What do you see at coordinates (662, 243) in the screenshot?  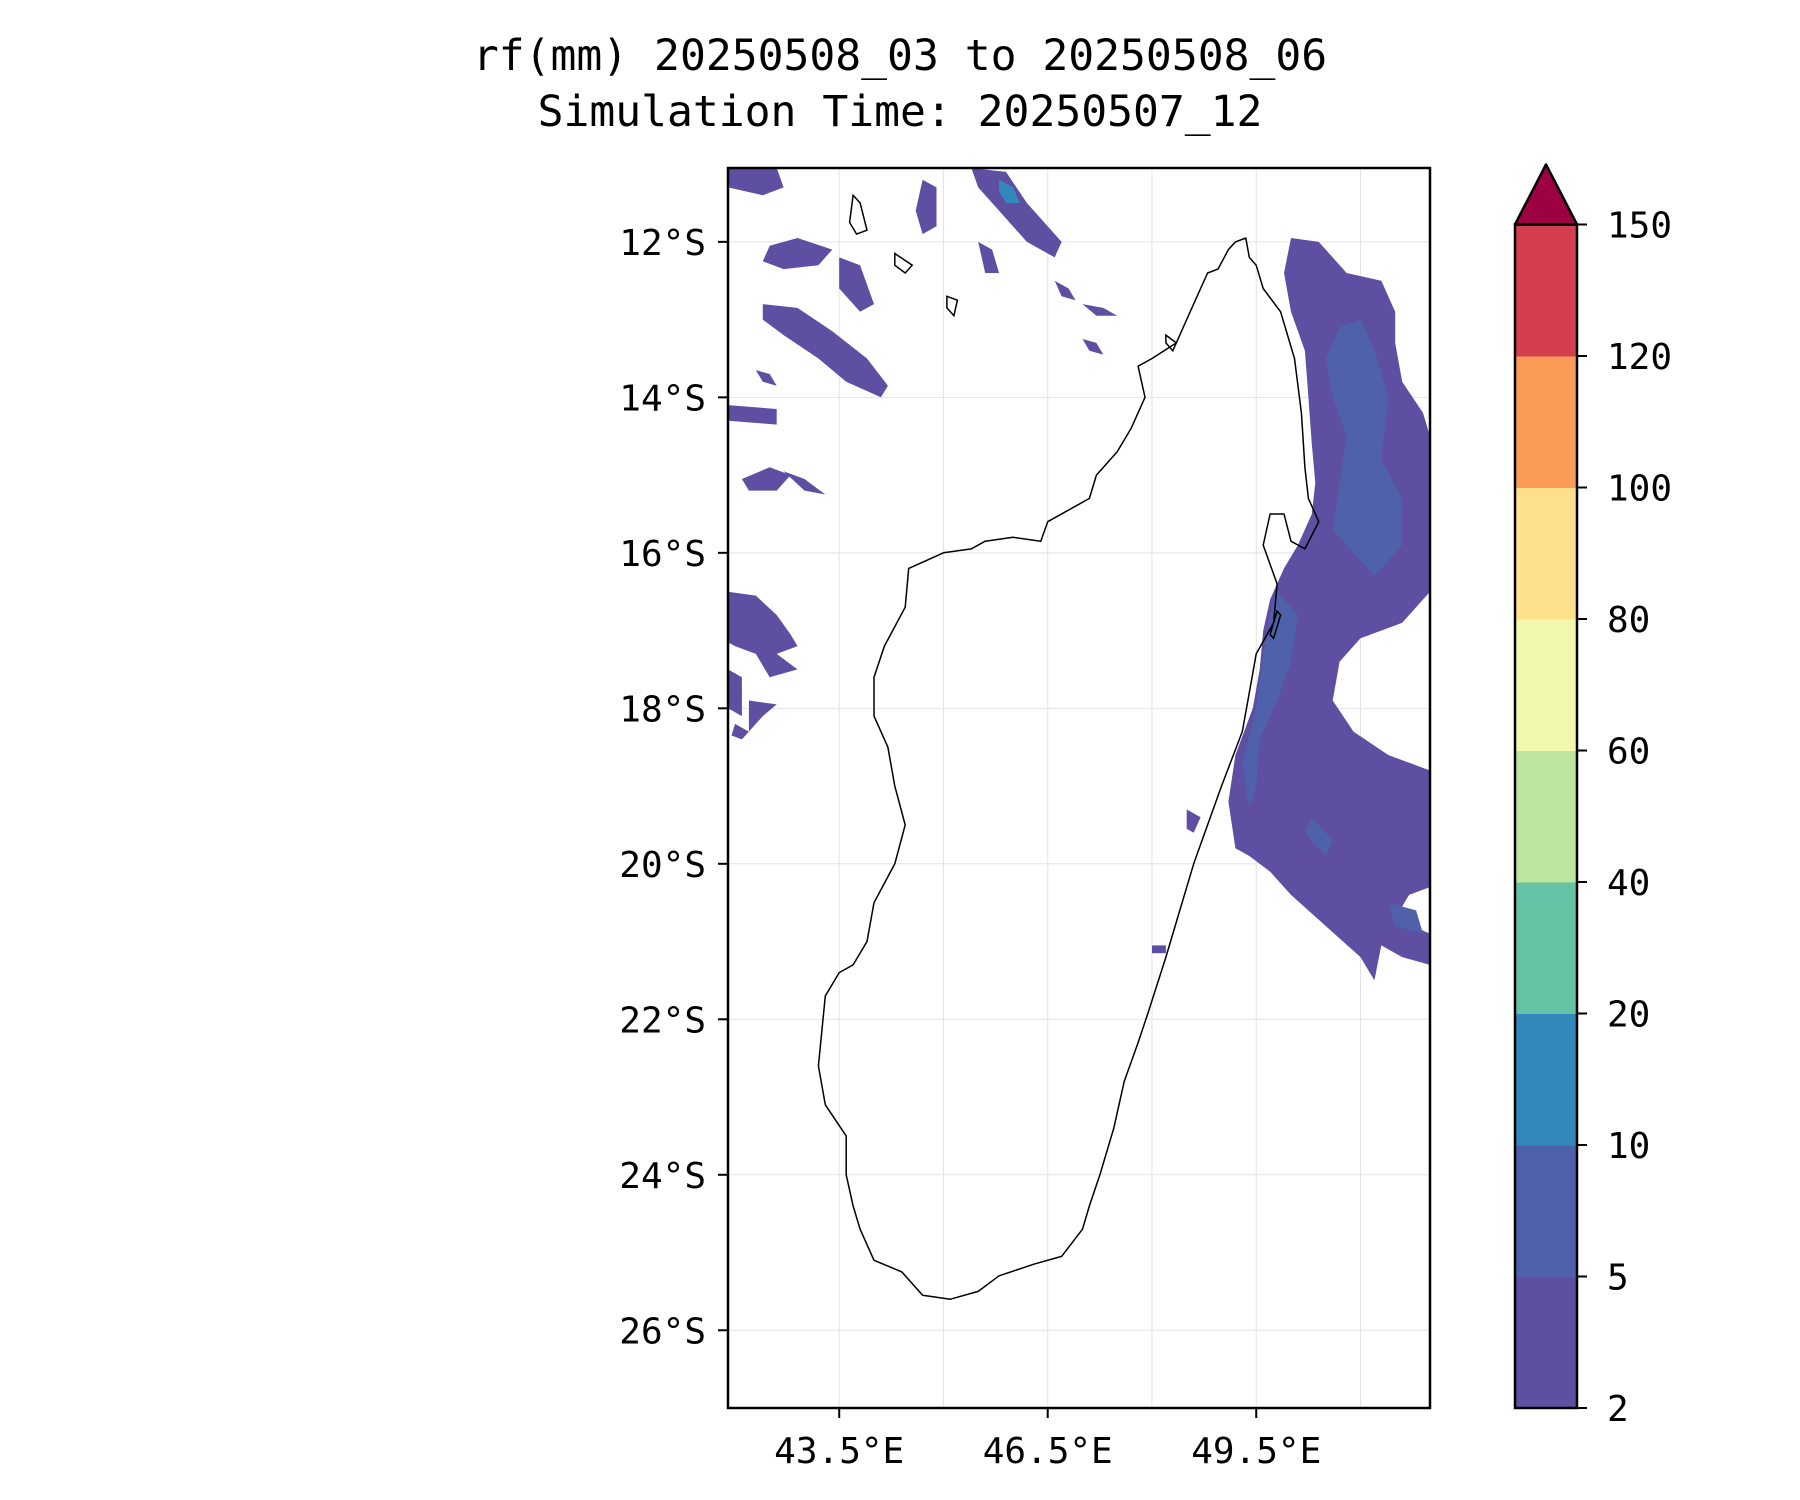 I see `lat-tick-label: 12°S` at bounding box center [662, 243].